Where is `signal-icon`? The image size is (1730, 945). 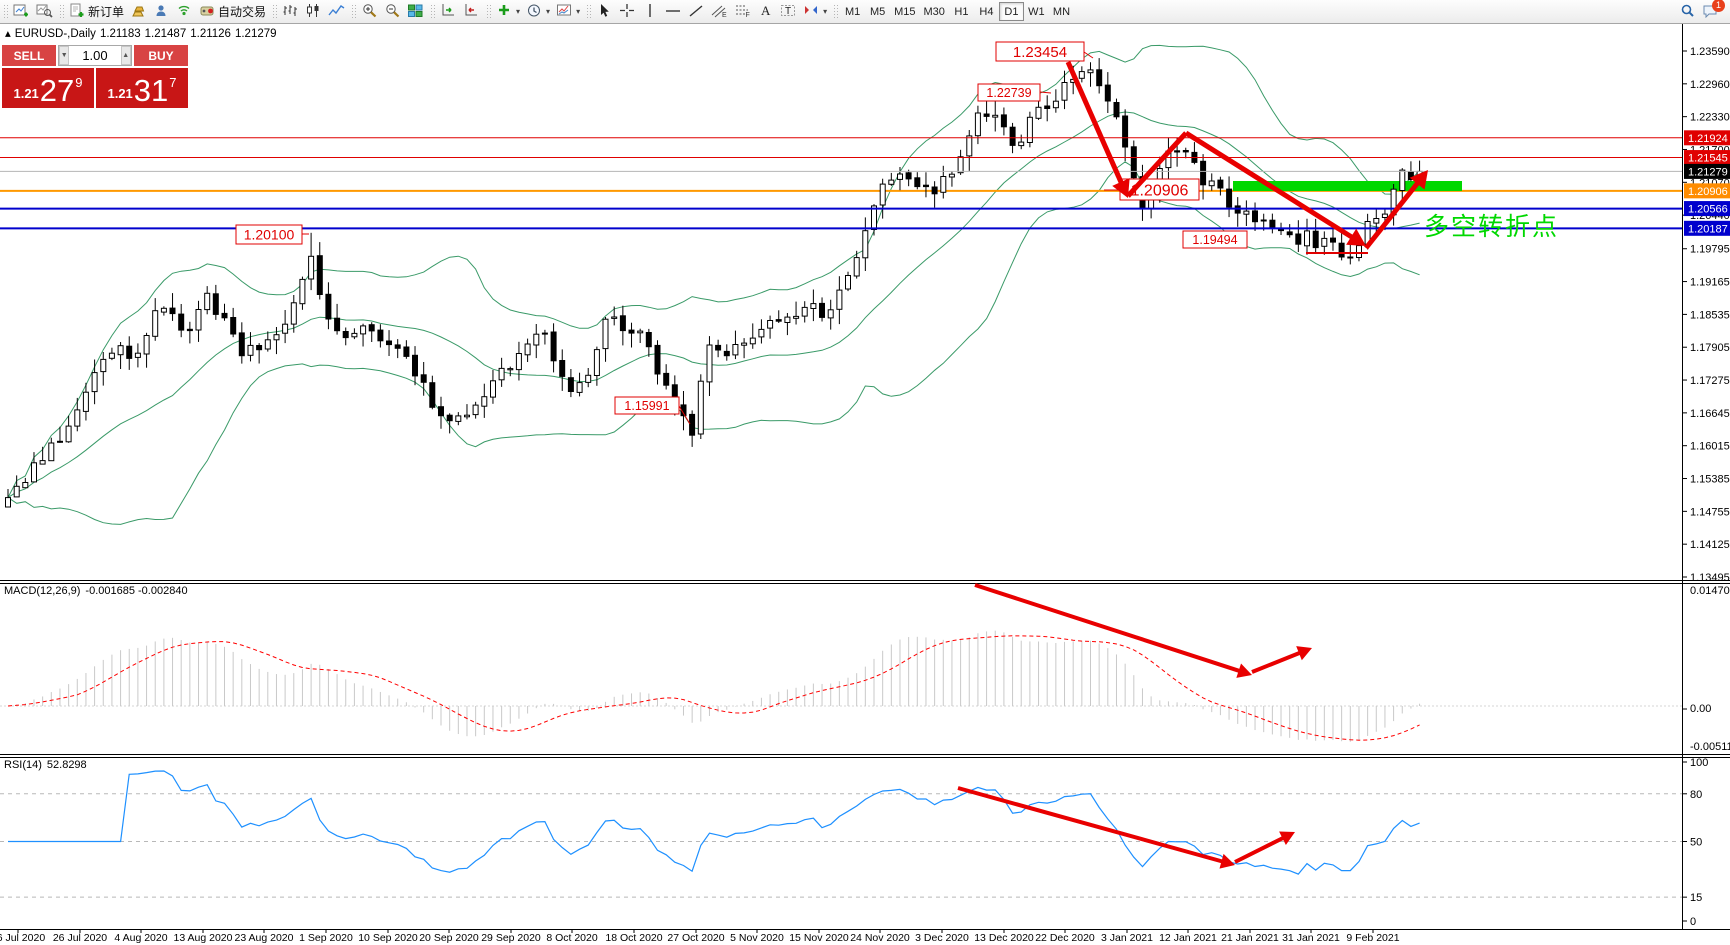 signal-icon is located at coordinates (184, 12).